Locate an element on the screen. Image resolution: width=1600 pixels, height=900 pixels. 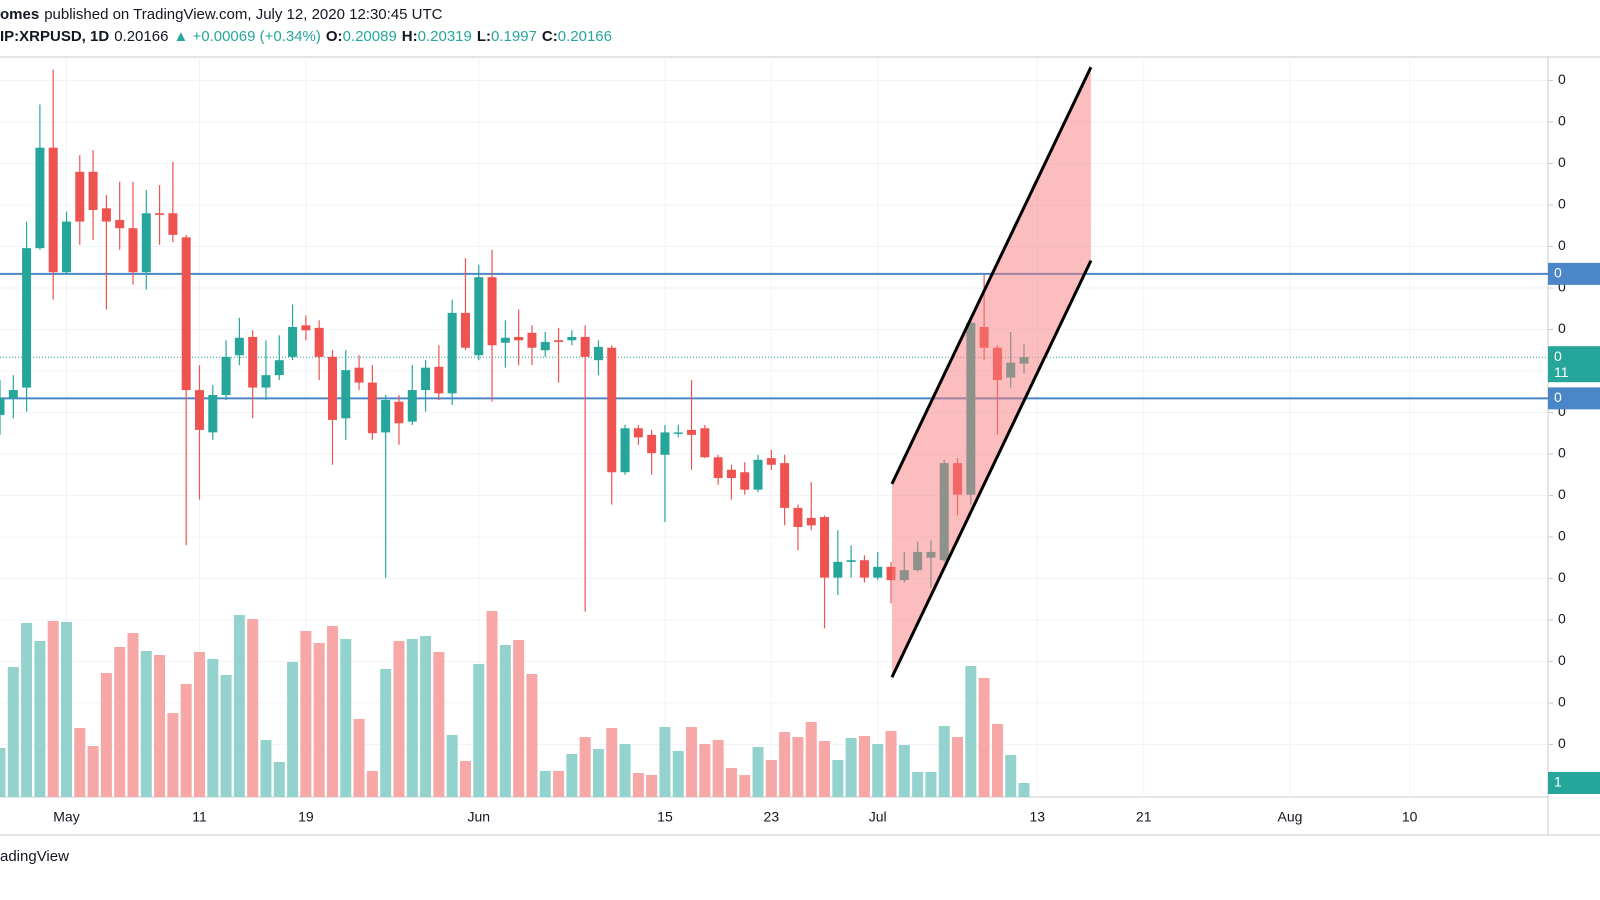
close: 0.20166 is located at coordinates (584, 36).